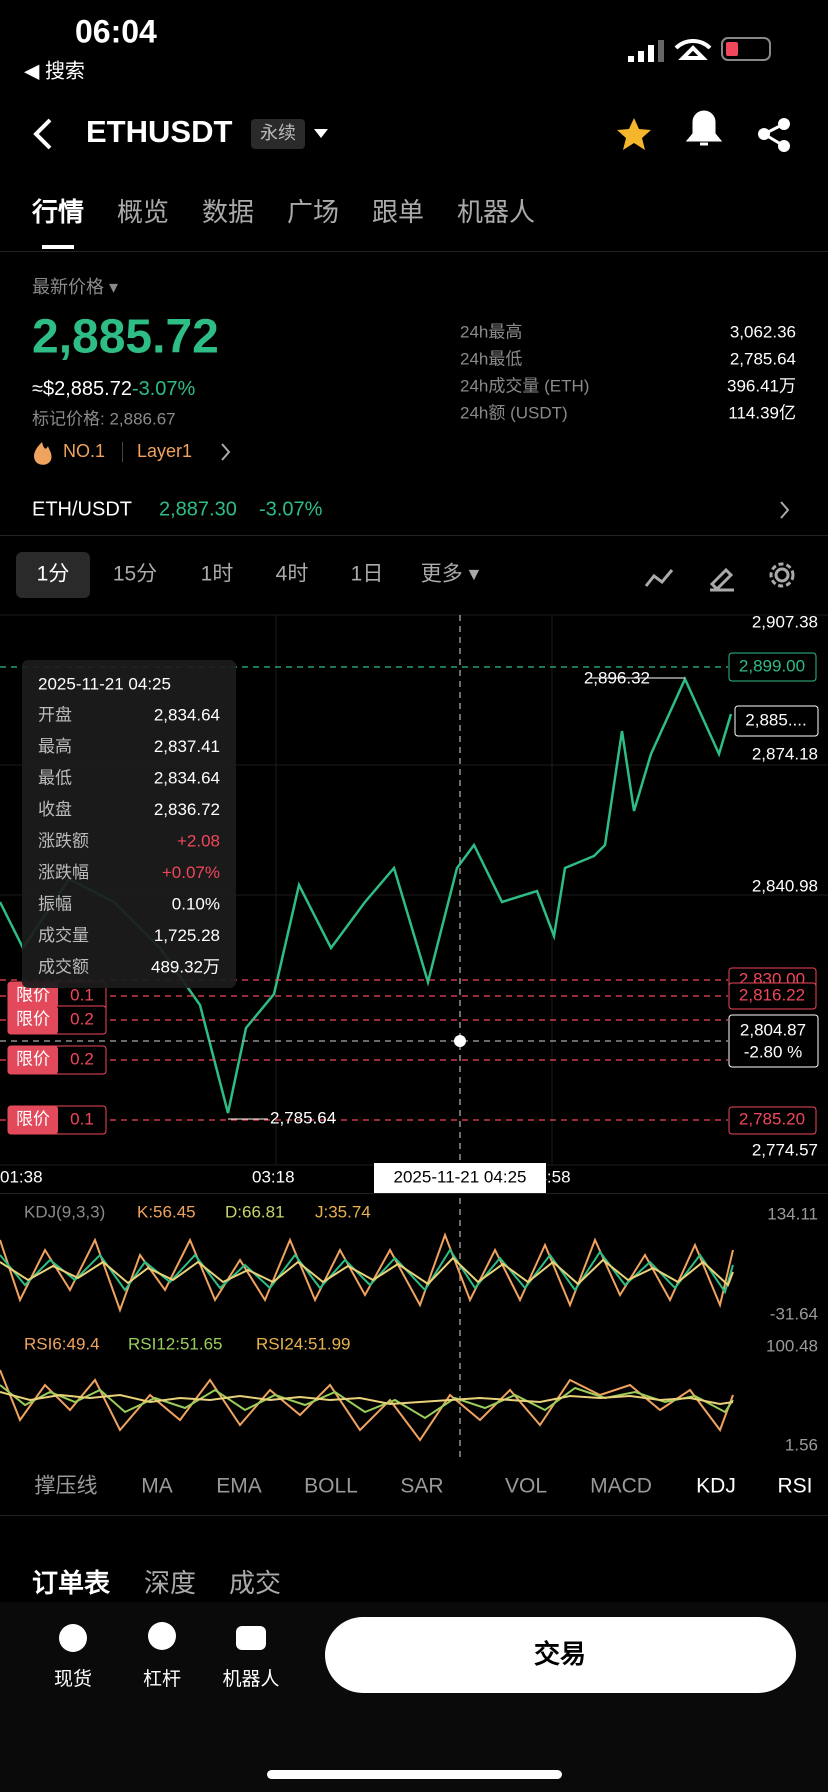 The height and width of the screenshot is (1792, 828). Describe the element at coordinates (250, 1679) in the screenshot. I see `nav-item: 机器人` at that location.